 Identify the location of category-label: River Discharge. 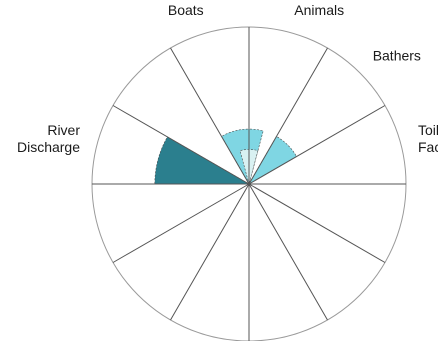
(48, 138).